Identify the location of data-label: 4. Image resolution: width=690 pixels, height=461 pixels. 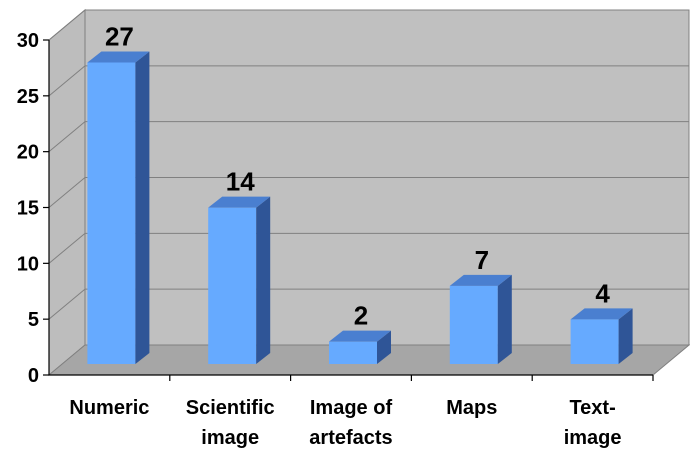
(602, 293).